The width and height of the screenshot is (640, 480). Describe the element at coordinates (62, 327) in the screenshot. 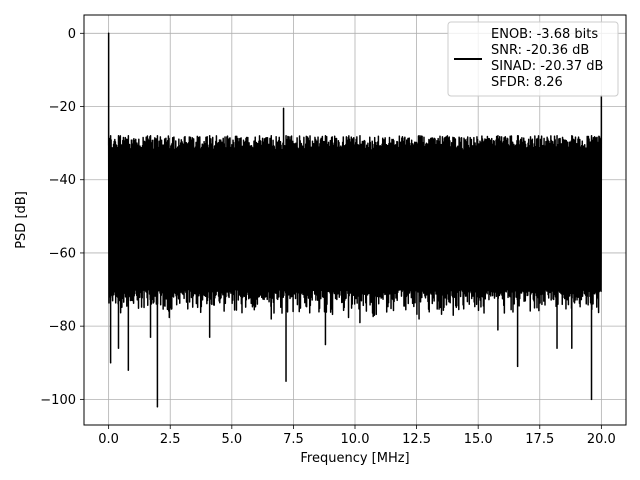

I see `y-tick-label: −80` at that location.